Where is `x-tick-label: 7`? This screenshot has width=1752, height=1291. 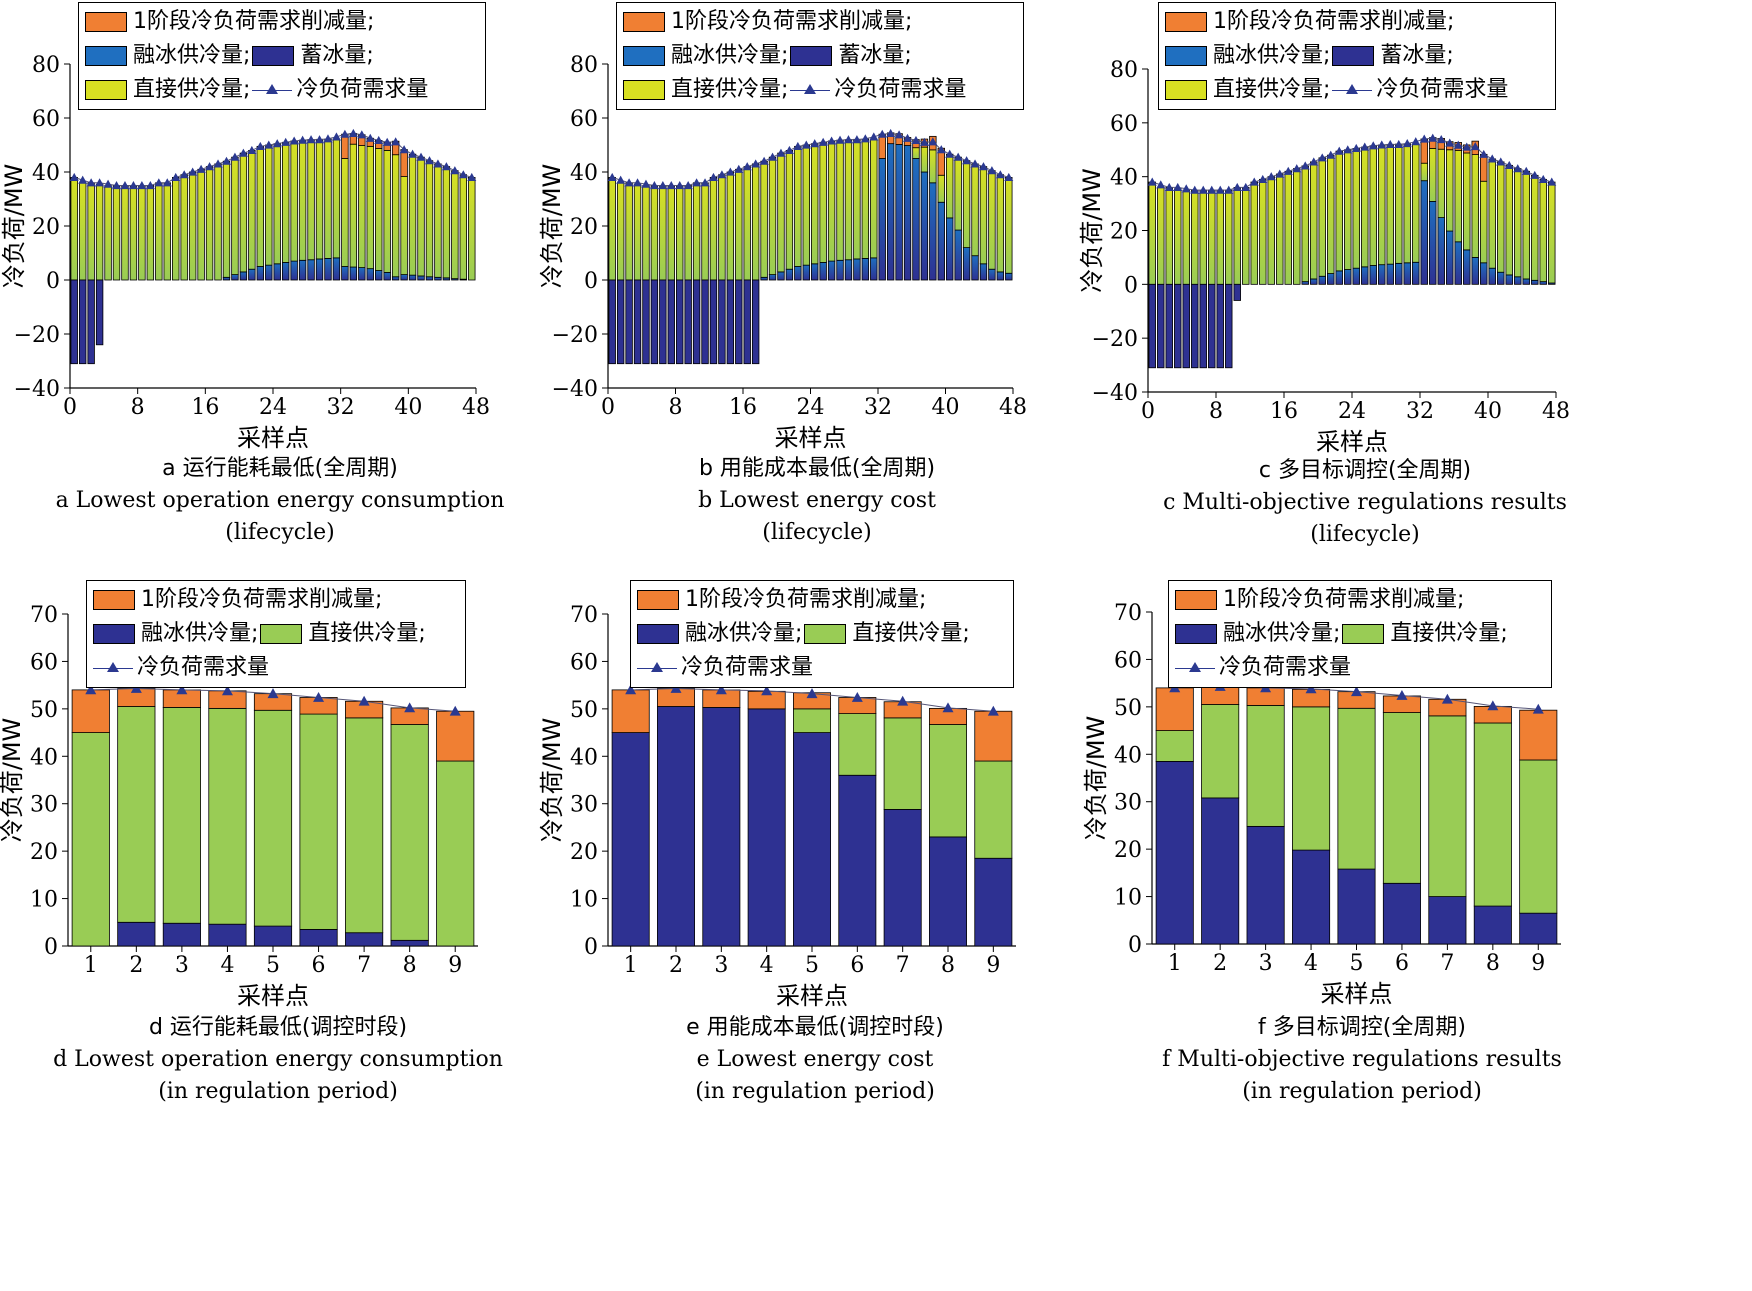
x-tick-label: 7 is located at coordinates (903, 965).